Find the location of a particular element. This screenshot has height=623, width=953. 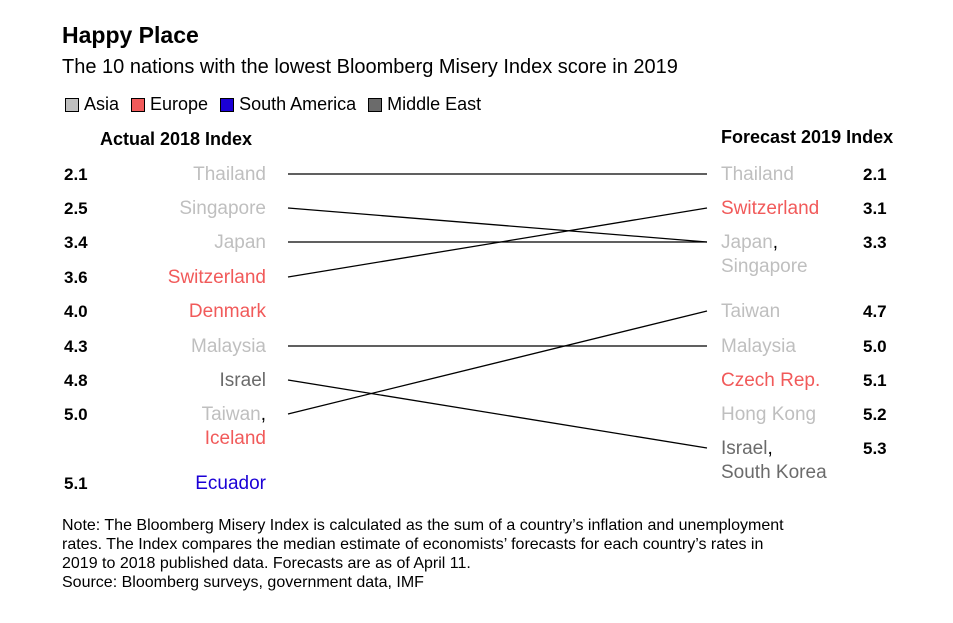

left-country-thailand: Thailand is located at coordinates (229, 174).